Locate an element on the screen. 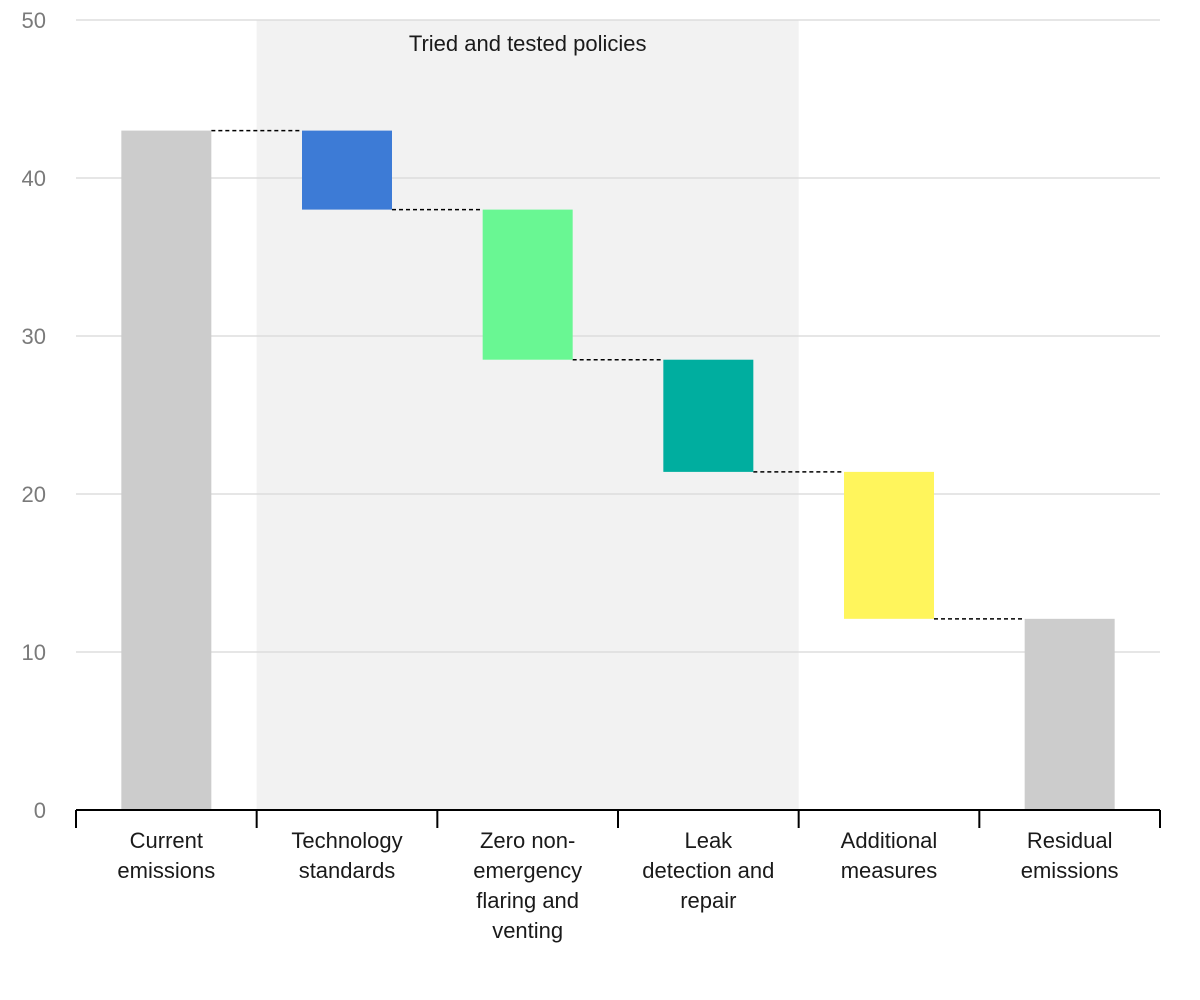 Image resolution: width=1200 pixels, height=1000 pixels. category-label-line: Additional is located at coordinates (889, 840).